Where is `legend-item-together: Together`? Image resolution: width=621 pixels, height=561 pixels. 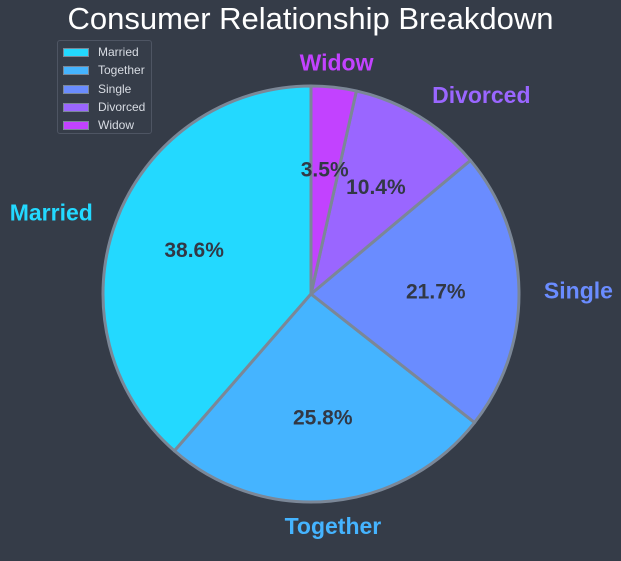 legend-item-together: Together is located at coordinates (104, 70).